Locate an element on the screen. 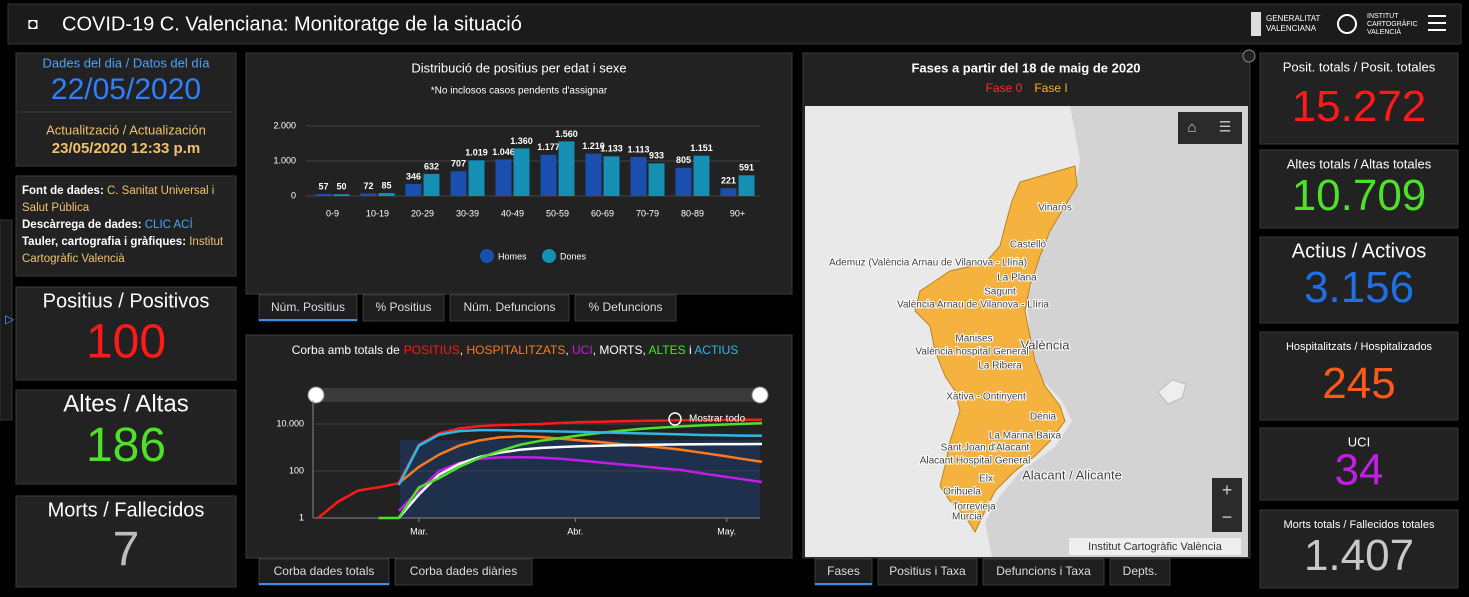  map-label: Elx is located at coordinates (986, 479).